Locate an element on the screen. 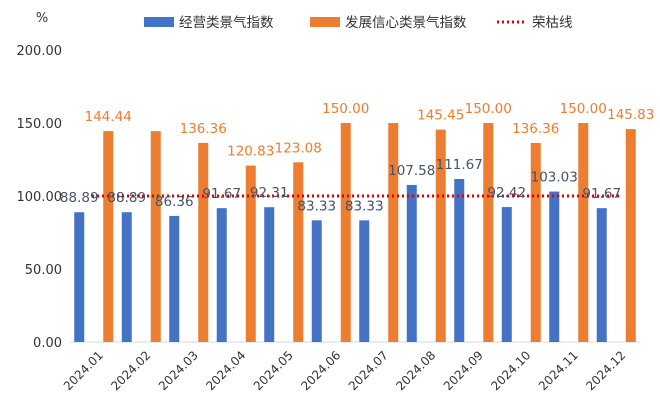  y-tick-label: 150.00 is located at coordinates (40, 124).